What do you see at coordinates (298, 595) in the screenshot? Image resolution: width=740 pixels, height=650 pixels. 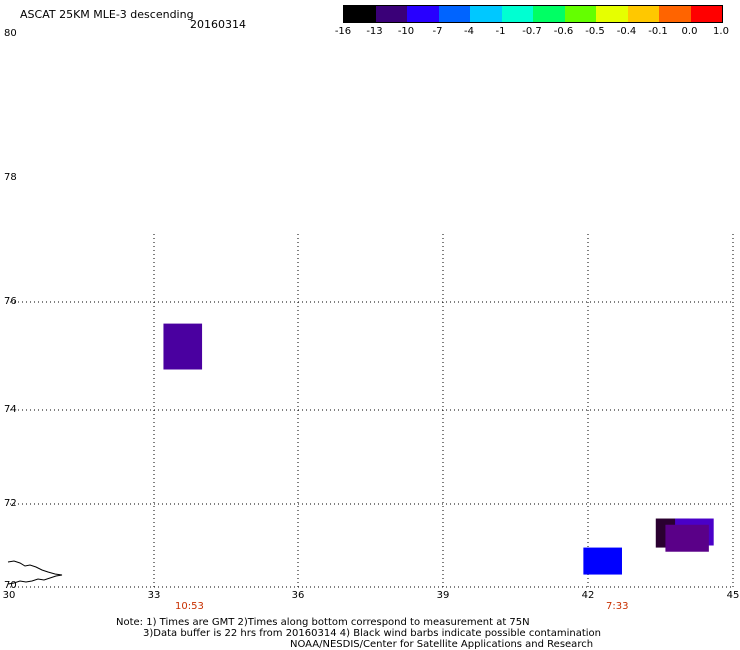 I see `lon-label-36: 36` at bounding box center [298, 595].